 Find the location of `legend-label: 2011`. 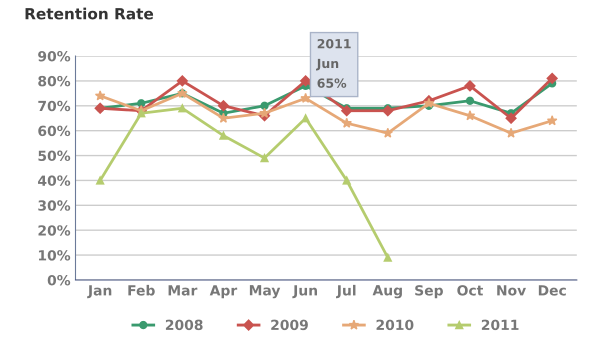

legend-label: 2011 is located at coordinates (500, 325).